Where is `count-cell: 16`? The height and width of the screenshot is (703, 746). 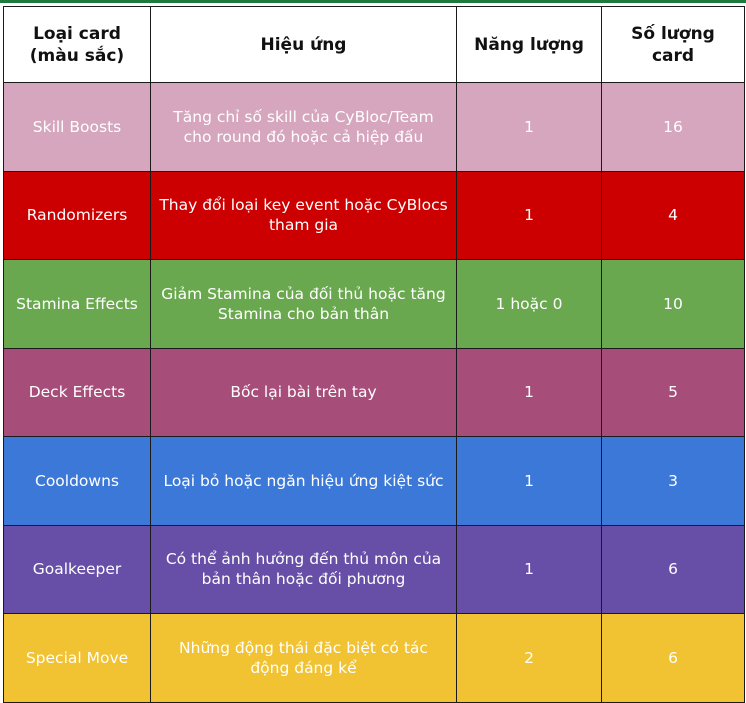 count-cell: 16 is located at coordinates (673, 127).